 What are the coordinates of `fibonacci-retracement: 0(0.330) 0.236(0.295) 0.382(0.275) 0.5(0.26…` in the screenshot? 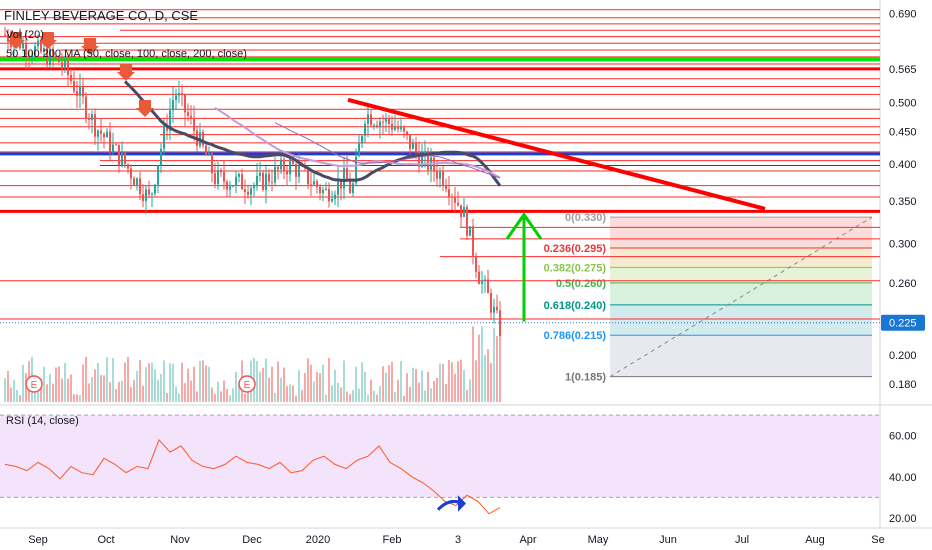 It's located at (708, 298).